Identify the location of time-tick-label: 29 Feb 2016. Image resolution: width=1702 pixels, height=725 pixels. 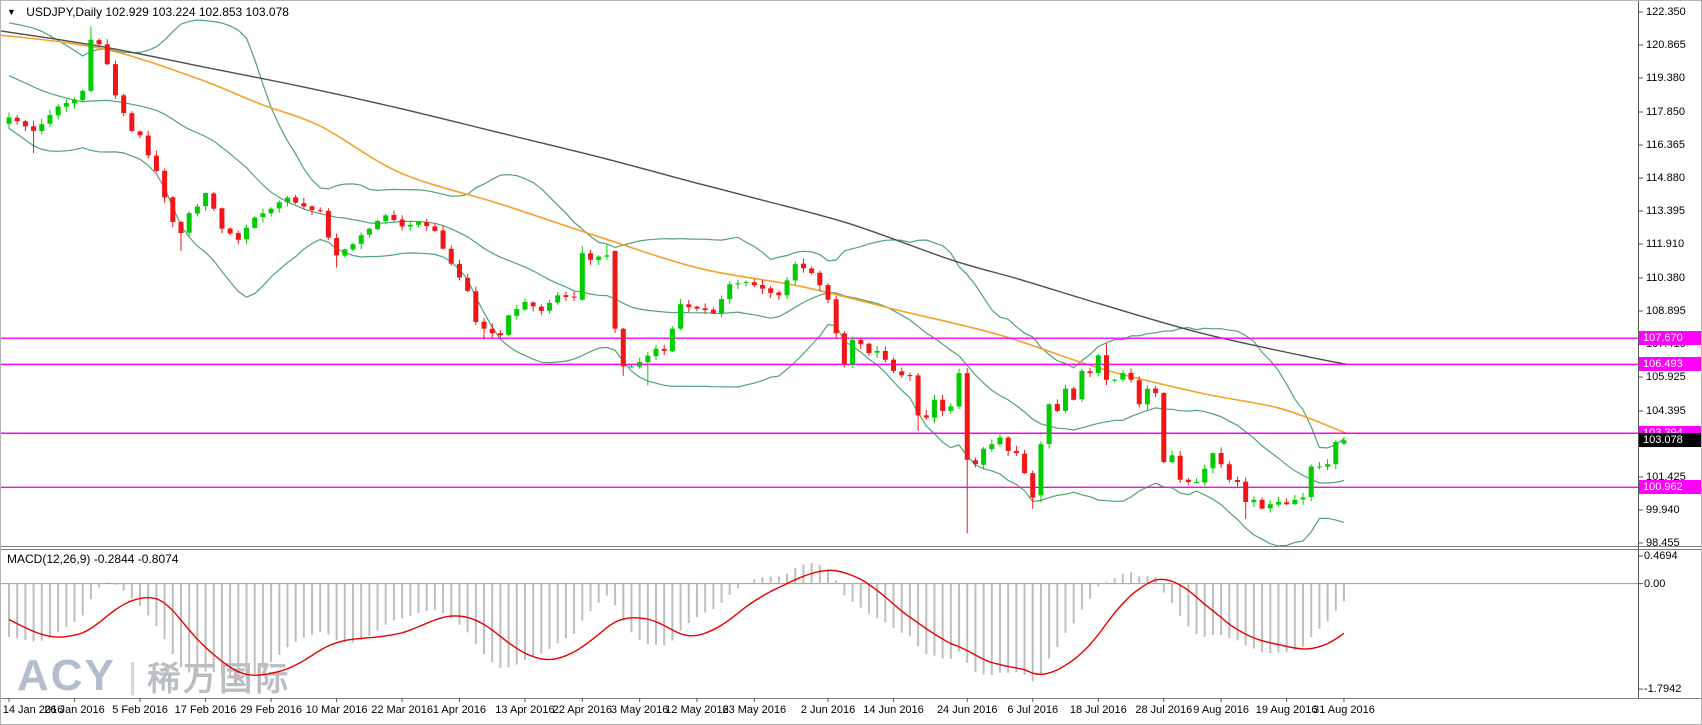
(271, 710).